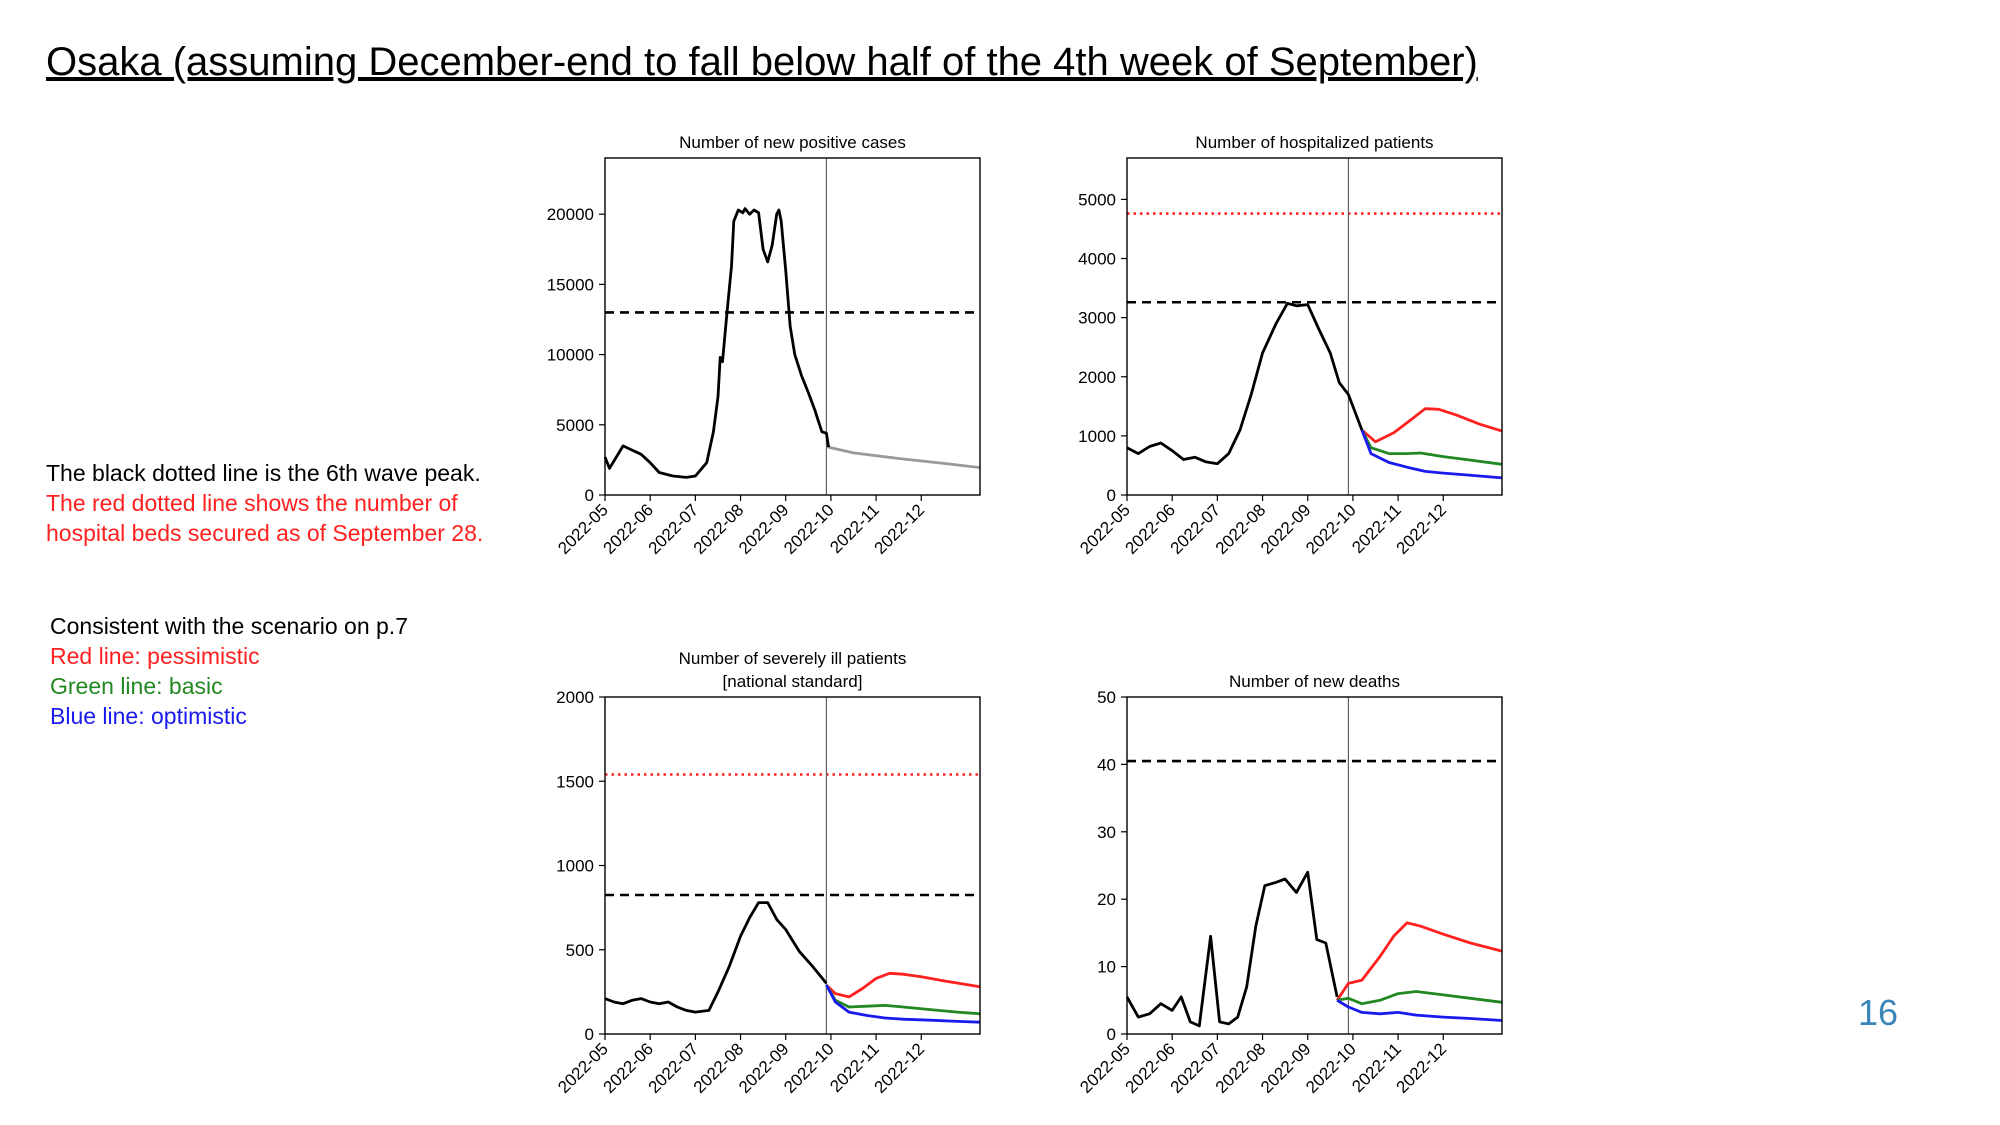 The height and width of the screenshot is (1125, 2000). What do you see at coordinates (1314, 142) in the screenshot?
I see `chart-title: Number of hospitalized patients` at bounding box center [1314, 142].